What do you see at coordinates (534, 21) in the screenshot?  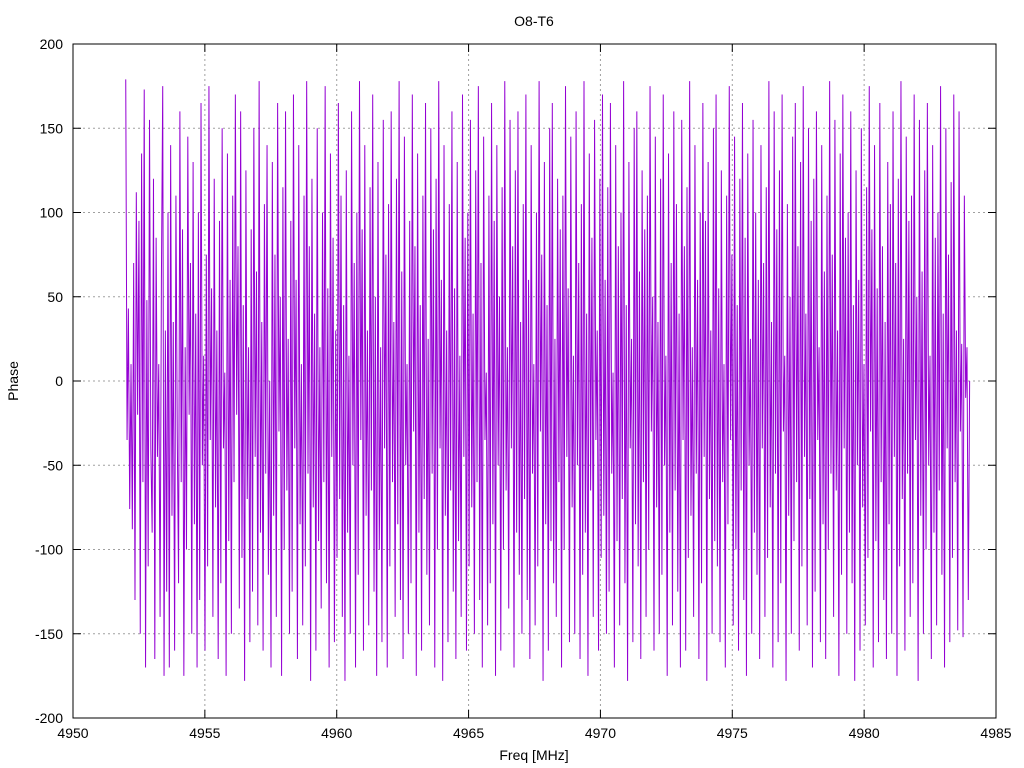 I see `chart-title: O8-T6` at bounding box center [534, 21].